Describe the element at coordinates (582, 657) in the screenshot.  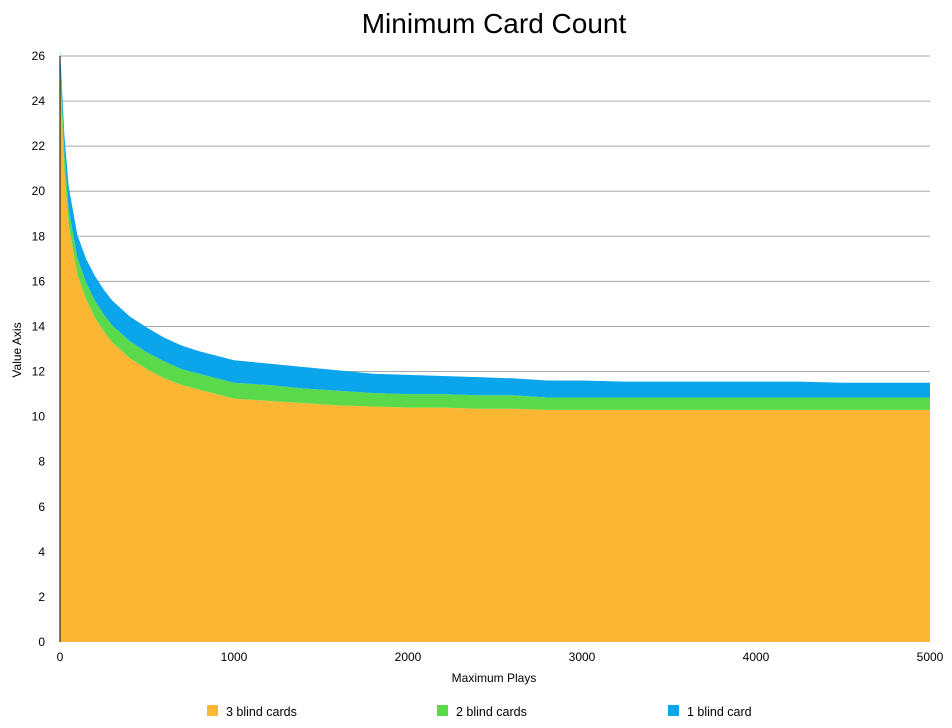
I see `x-tick-label: 3000` at that location.